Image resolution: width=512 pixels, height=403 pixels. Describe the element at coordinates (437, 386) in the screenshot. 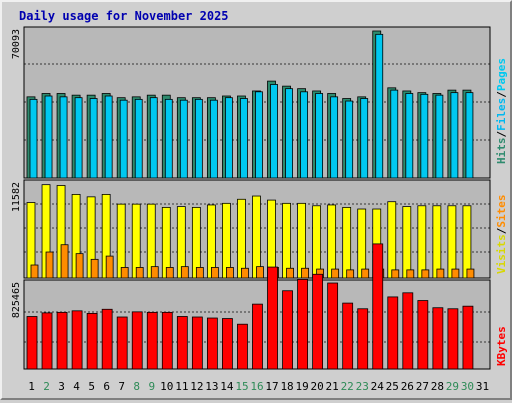

I see `day-label-28: 28` at that location.